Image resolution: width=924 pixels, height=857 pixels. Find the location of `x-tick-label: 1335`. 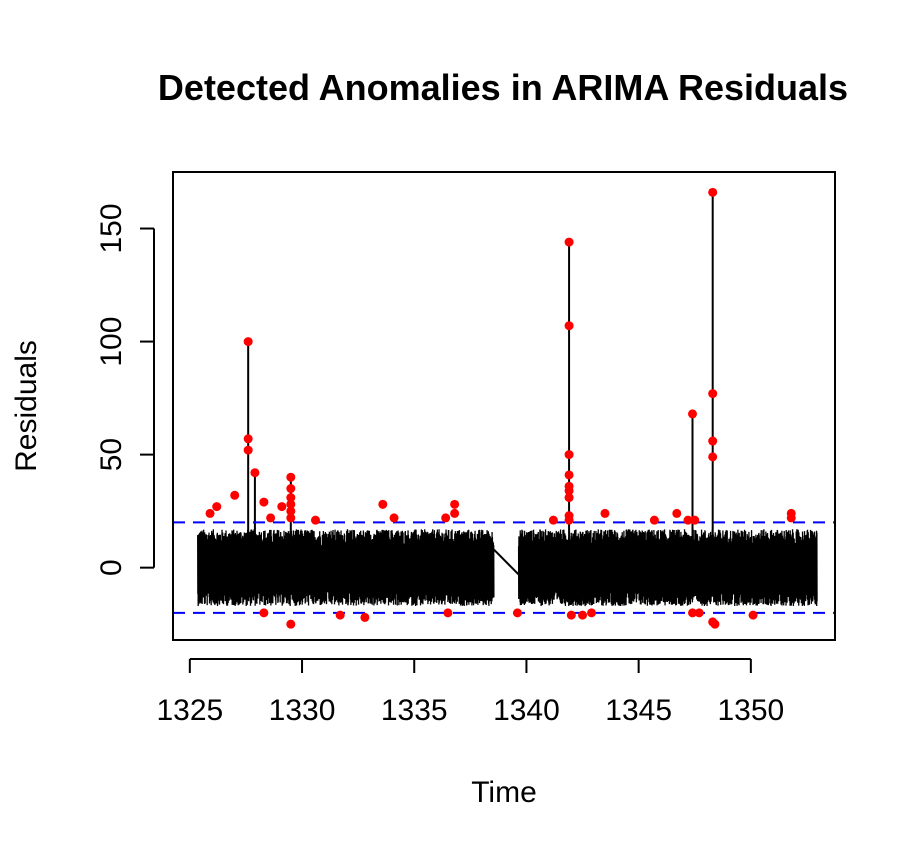

x-tick-label: 1335 is located at coordinates (414, 710).